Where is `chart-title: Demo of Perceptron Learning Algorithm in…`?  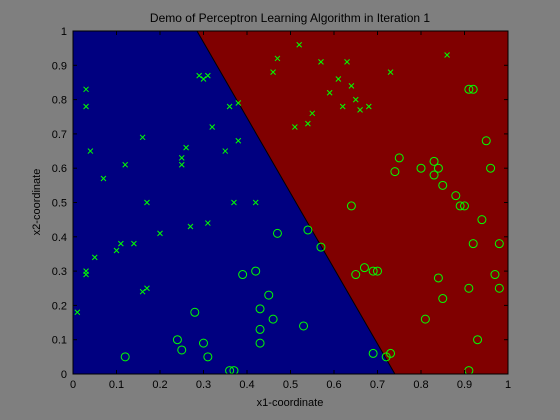
chart-title: Demo of Perceptron Learning Algorithm in… is located at coordinates (290, 18).